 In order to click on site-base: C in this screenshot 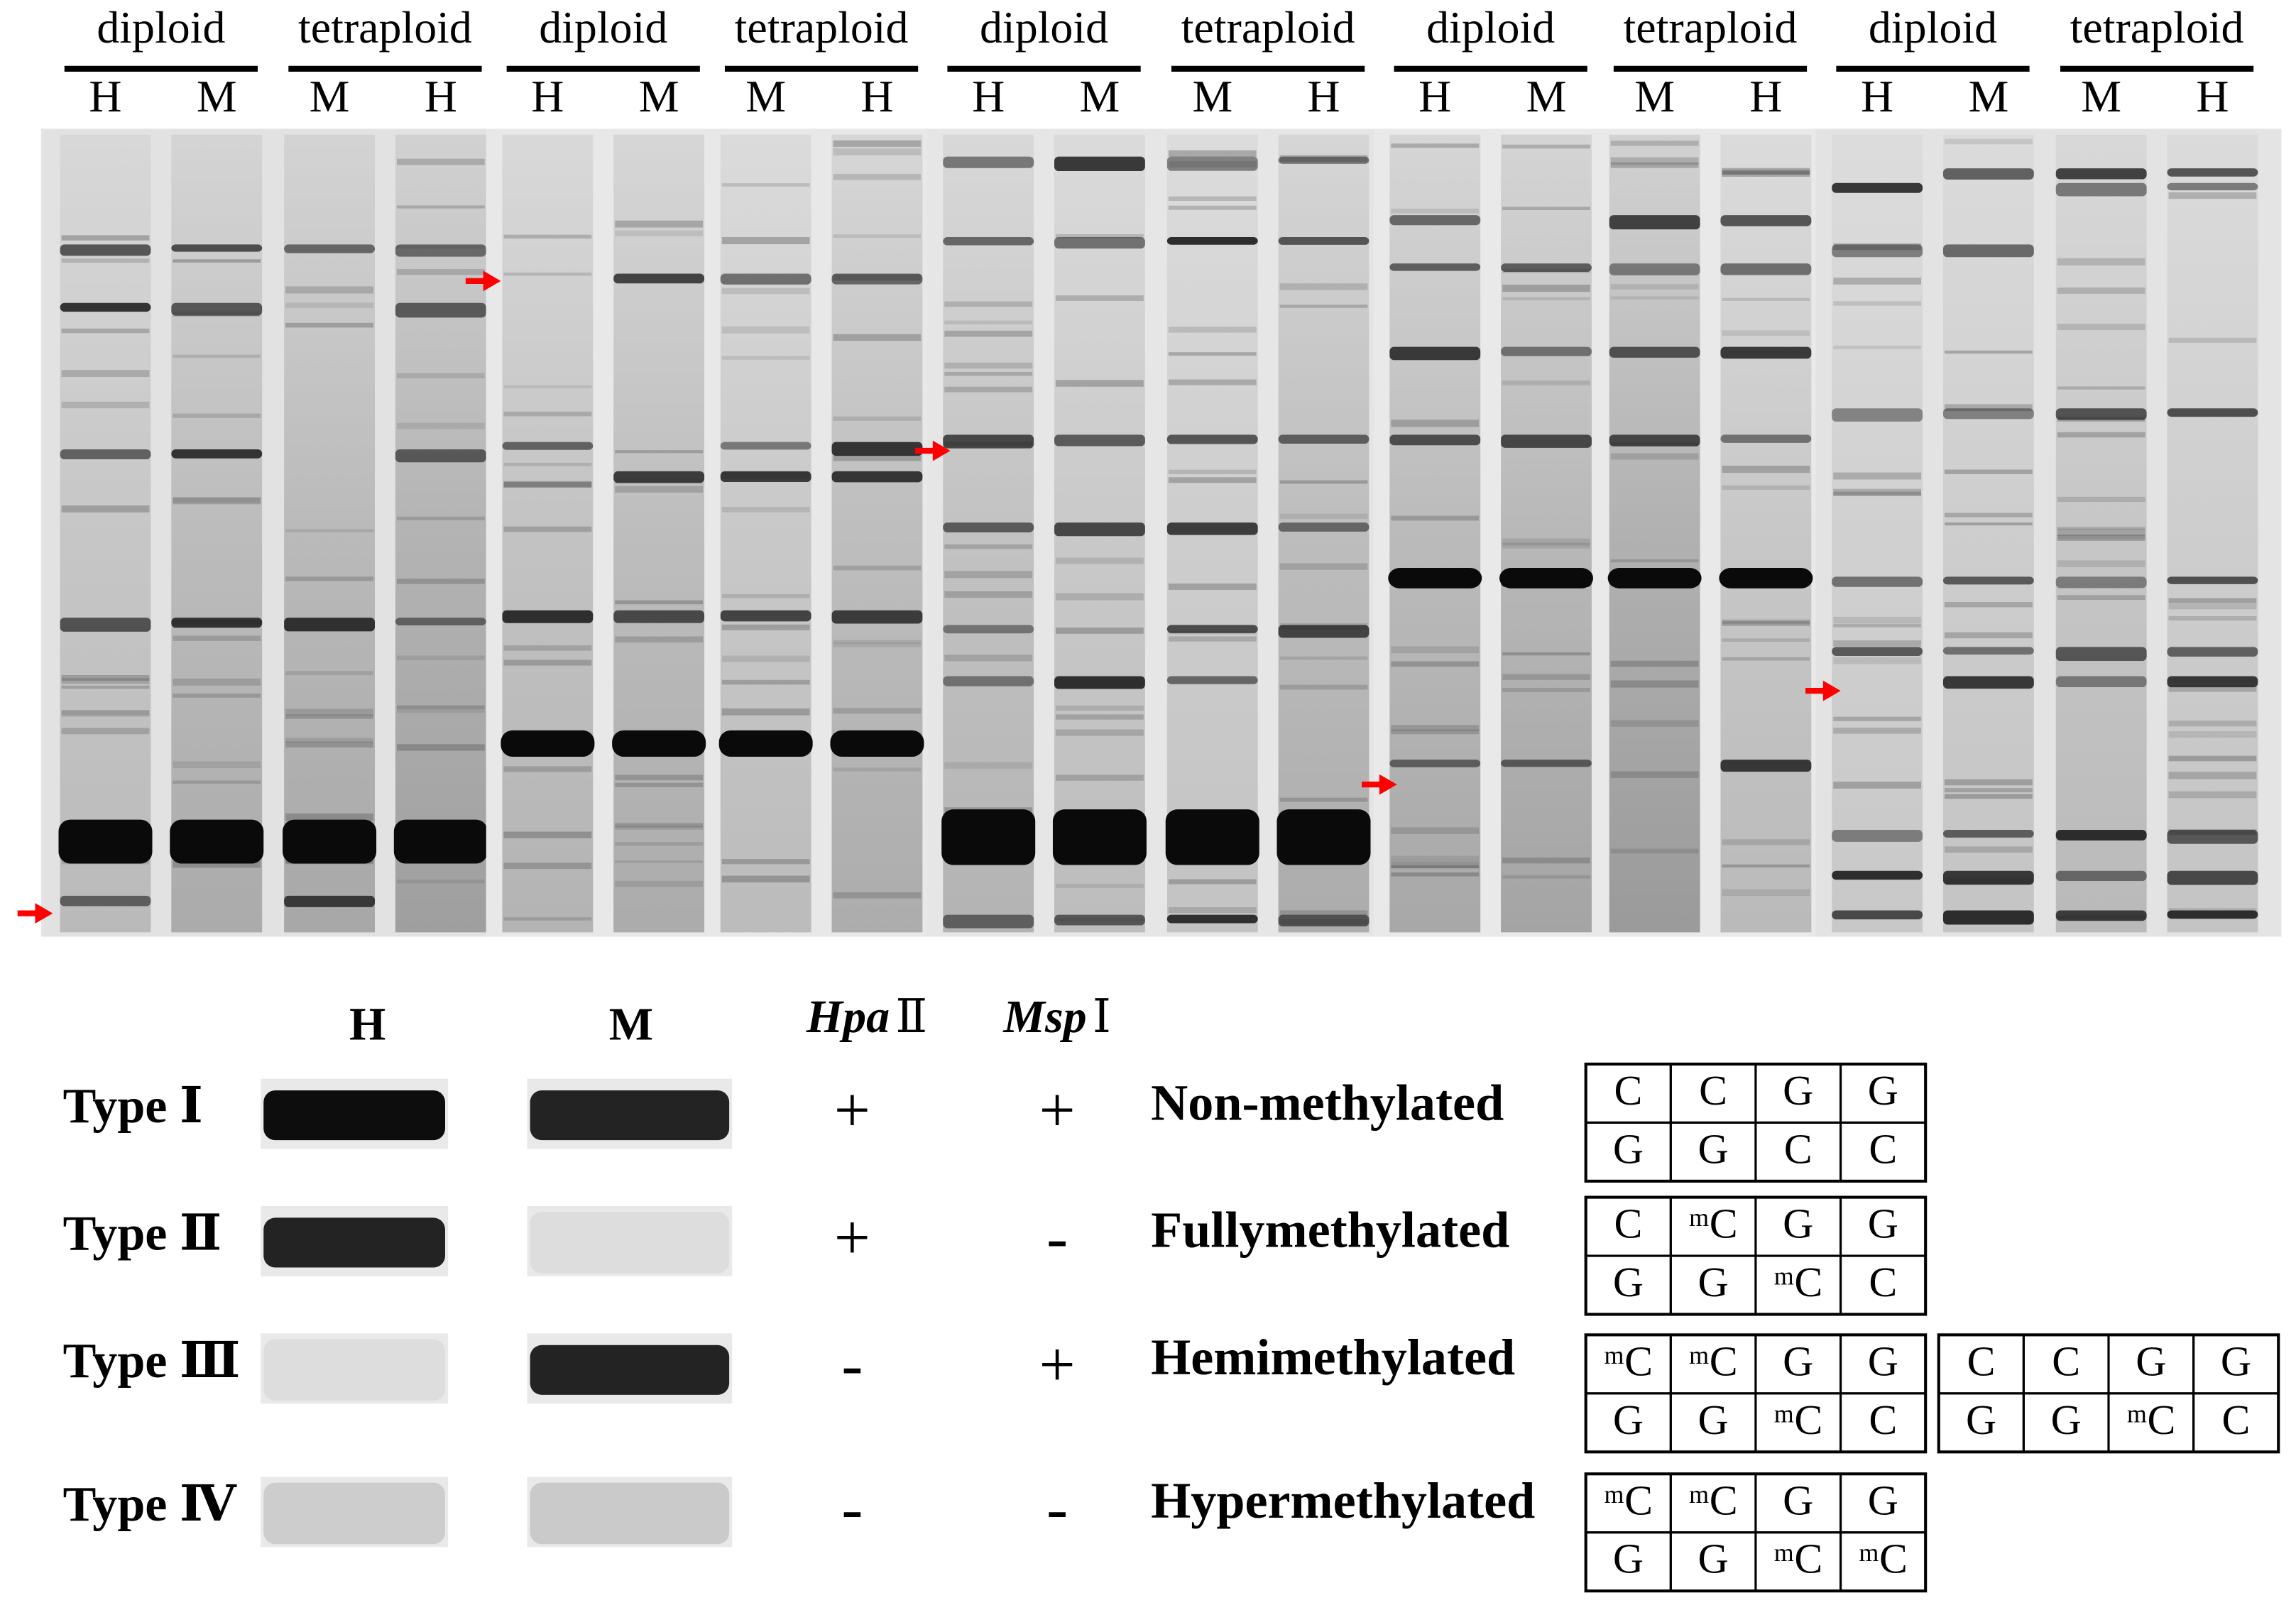, I will do `click(1629, 1091)`.